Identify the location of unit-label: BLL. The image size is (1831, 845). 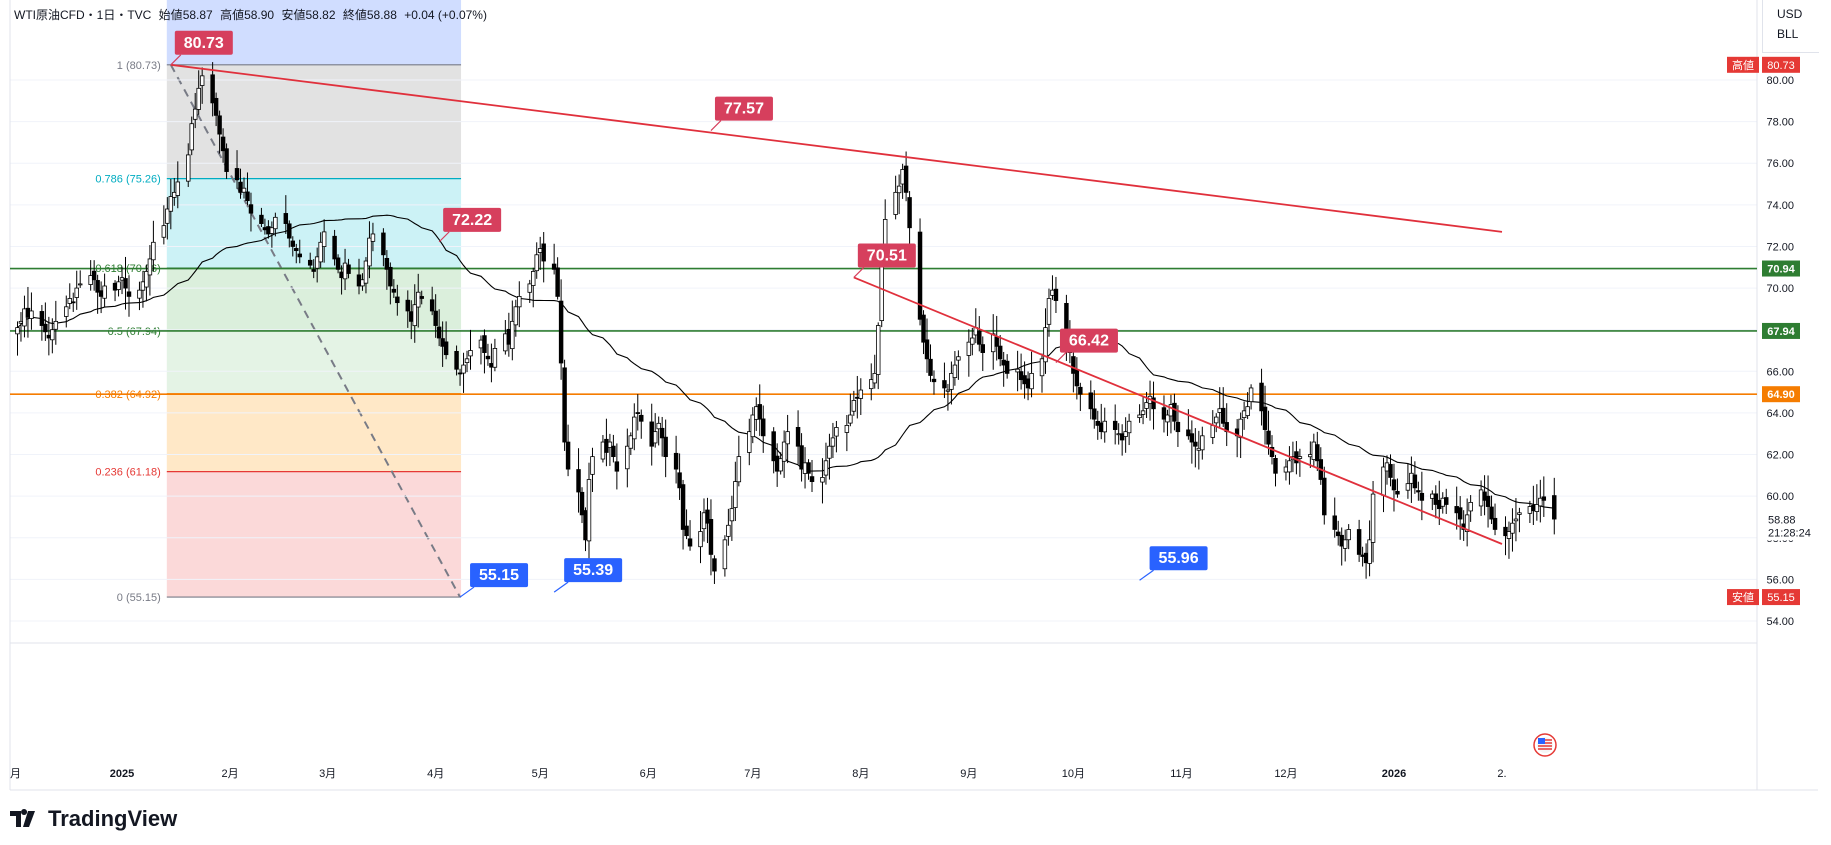
(1788, 34).